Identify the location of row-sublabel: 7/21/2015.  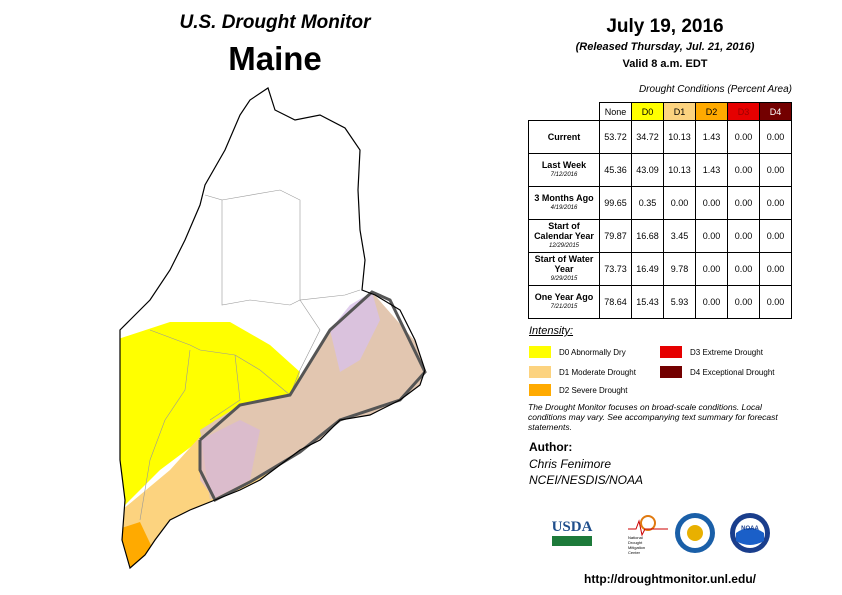
(564, 307).